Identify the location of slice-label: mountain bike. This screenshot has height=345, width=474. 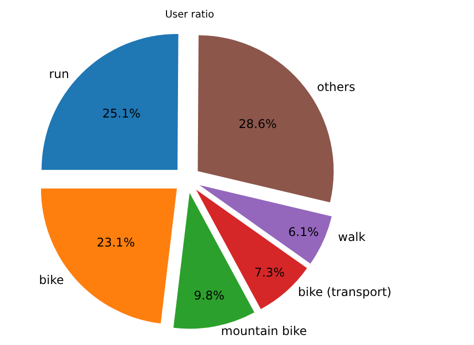
(264, 331).